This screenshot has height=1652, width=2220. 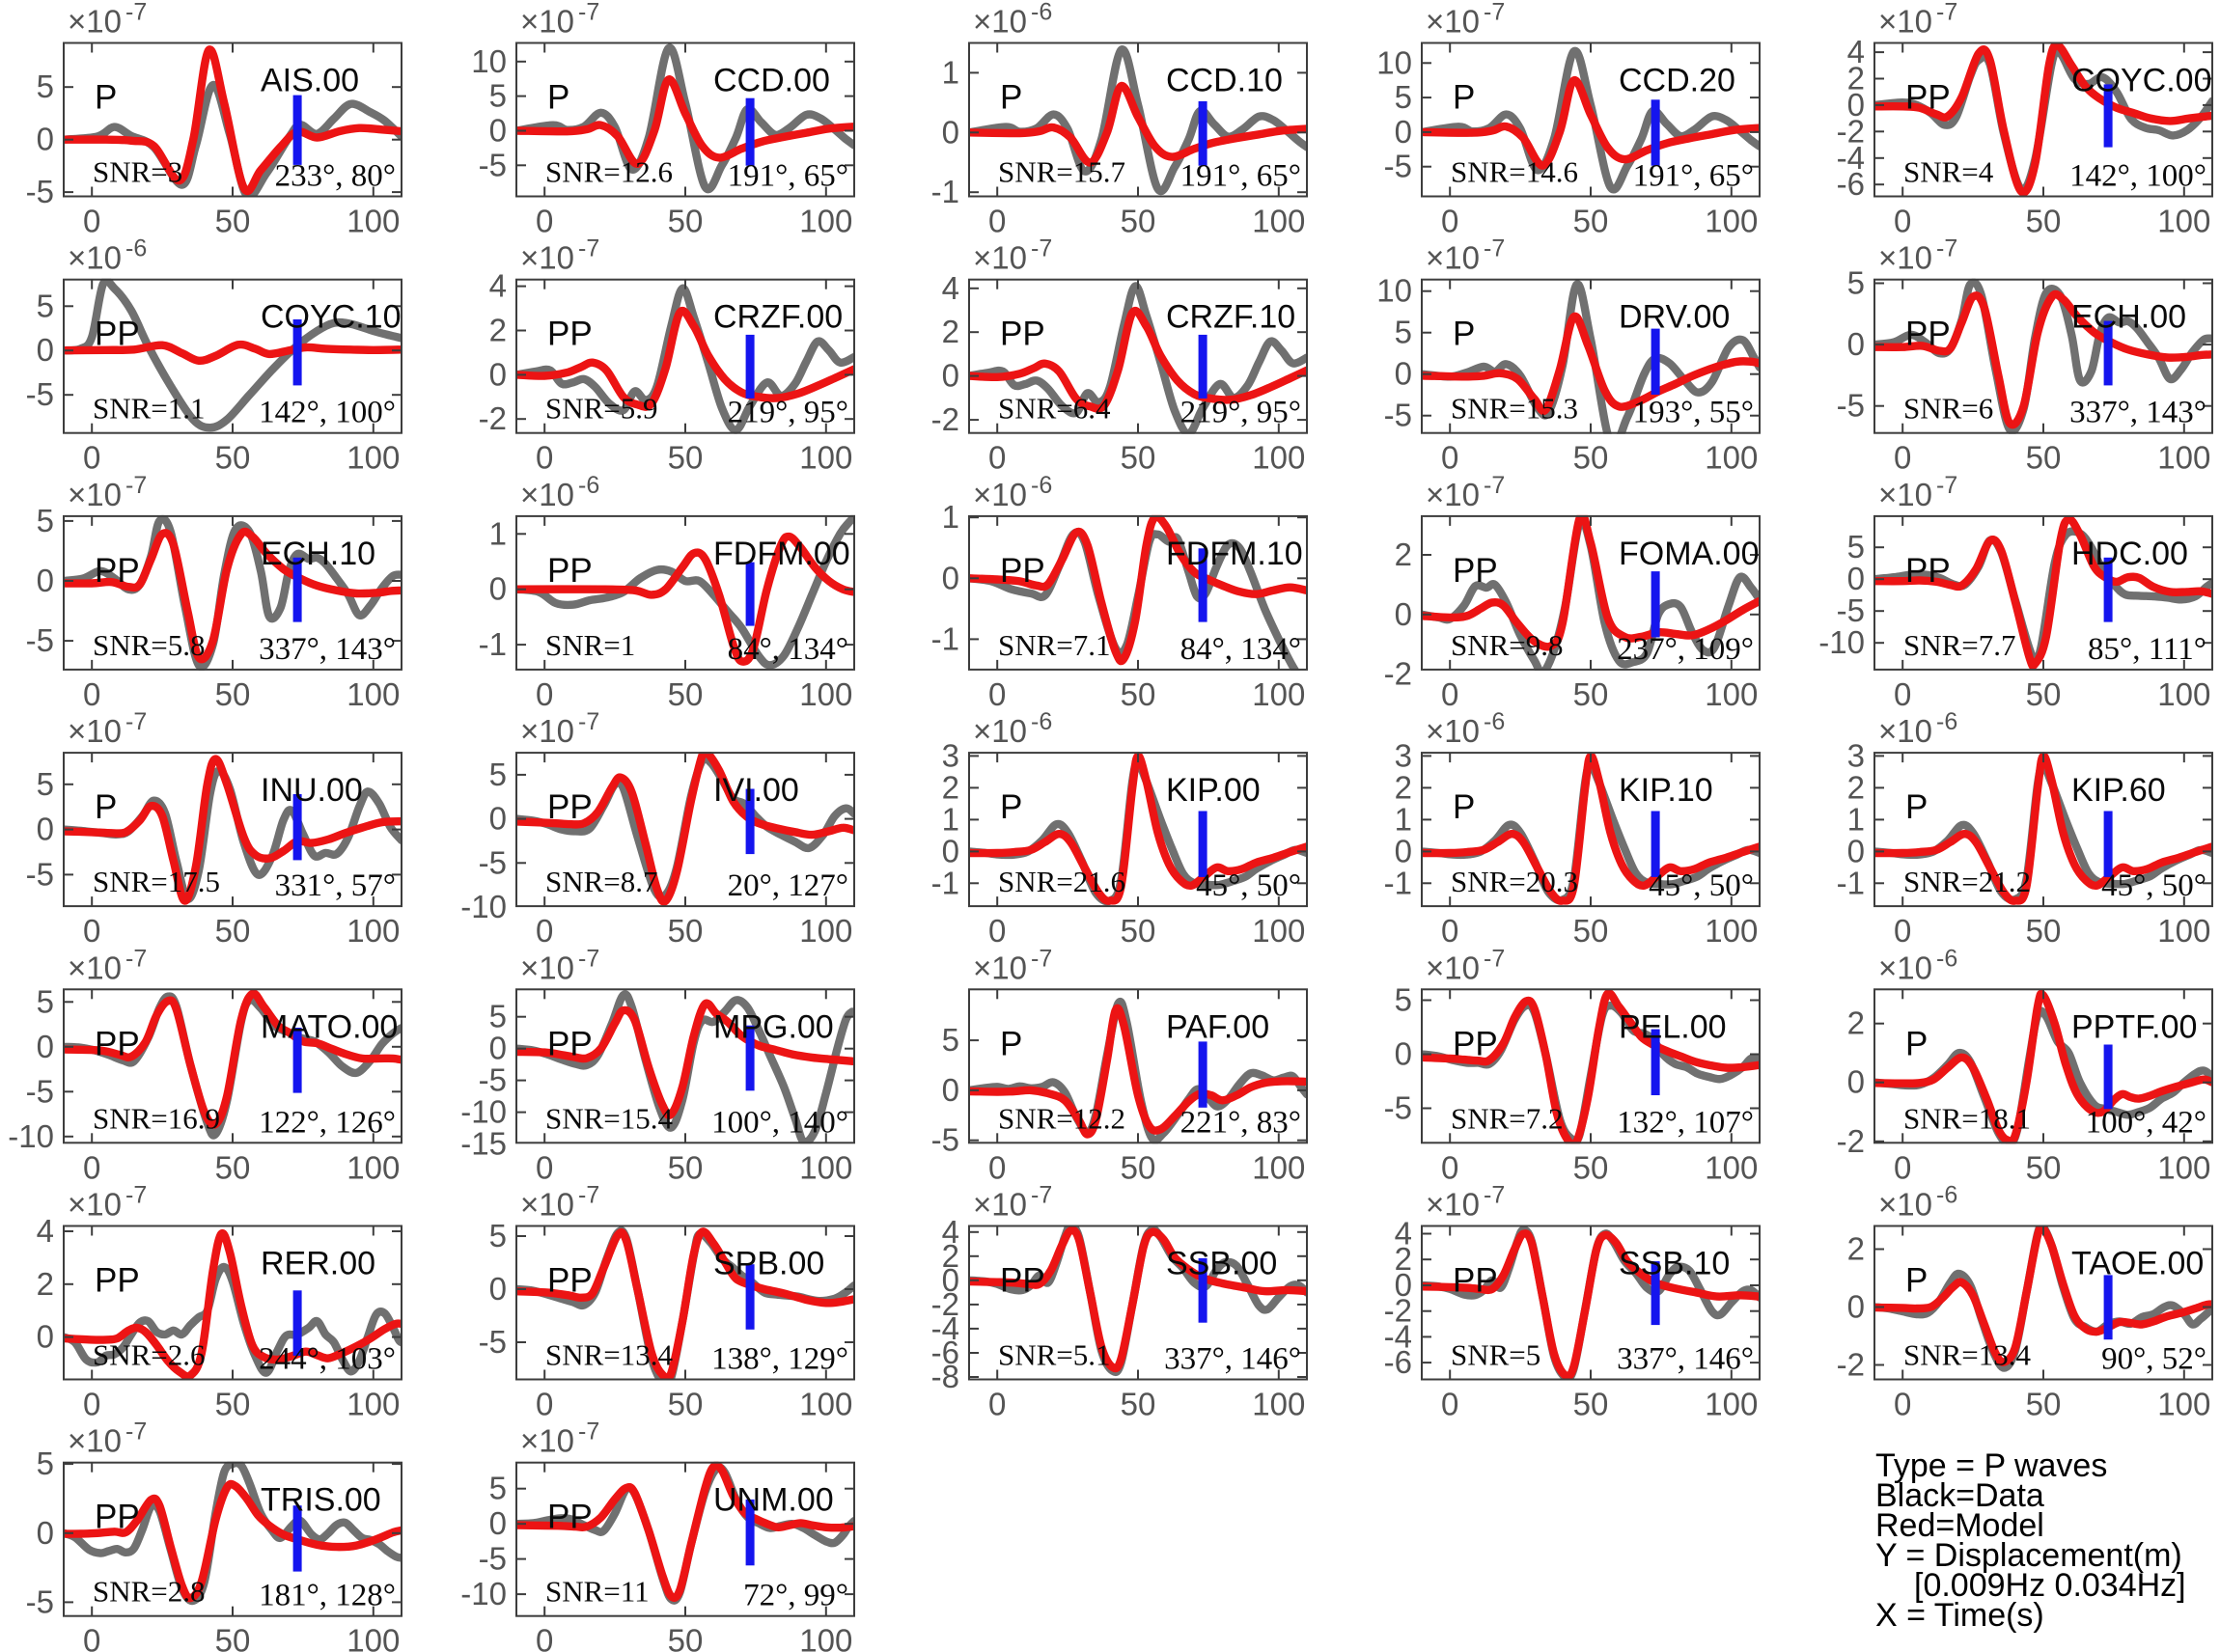 I want to click on svg-text: Type = P waves, so click(x=1991, y=1465).